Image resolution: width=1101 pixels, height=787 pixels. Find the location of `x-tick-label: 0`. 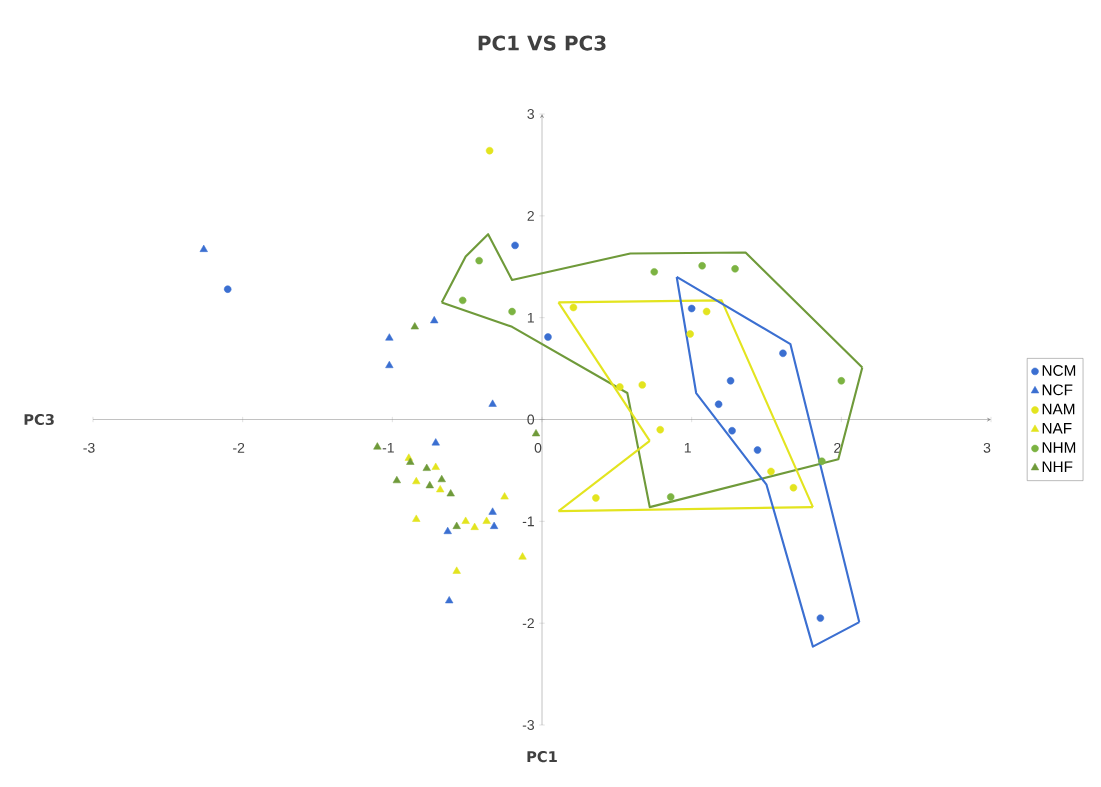

x-tick-label: 0 is located at coordinates (538, 447).